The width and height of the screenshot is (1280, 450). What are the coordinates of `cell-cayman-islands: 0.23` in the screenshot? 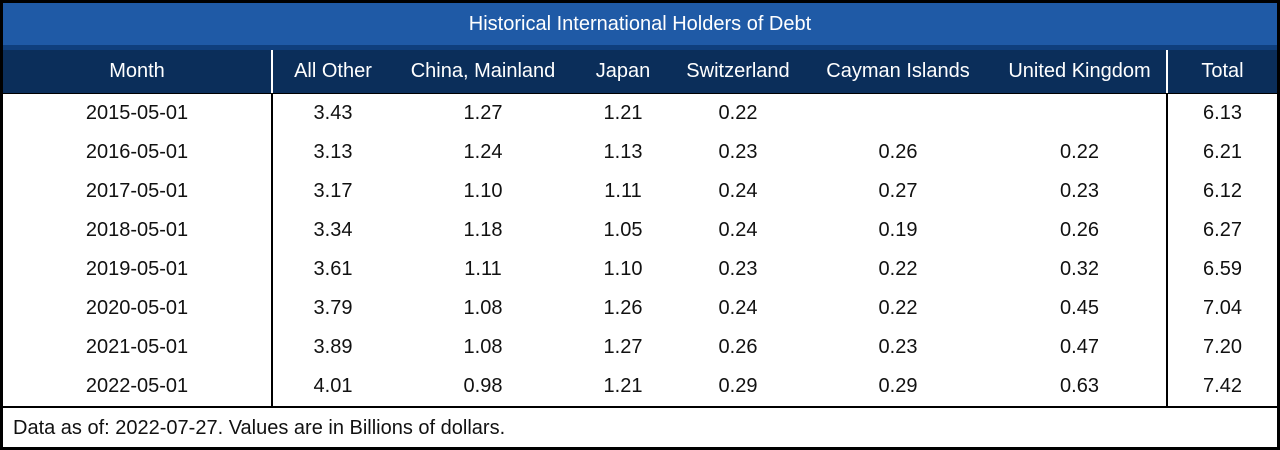 It's located at (898, 347).